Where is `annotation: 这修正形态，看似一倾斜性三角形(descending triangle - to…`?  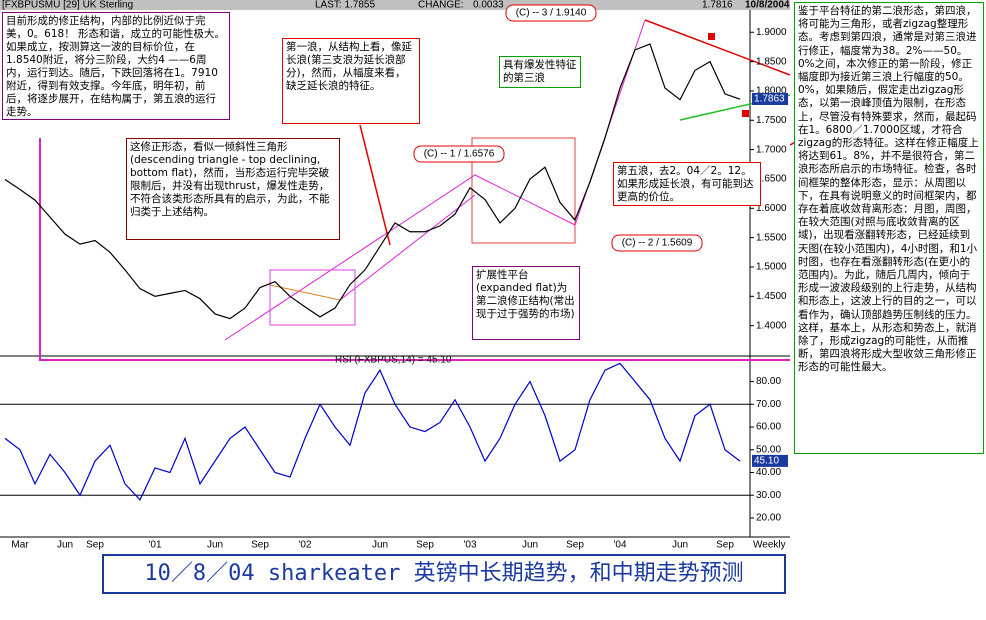
annotation: 这修正形态，看似一倾斜性三角形(descending triangle - to… is located at coordinates (233, 189).